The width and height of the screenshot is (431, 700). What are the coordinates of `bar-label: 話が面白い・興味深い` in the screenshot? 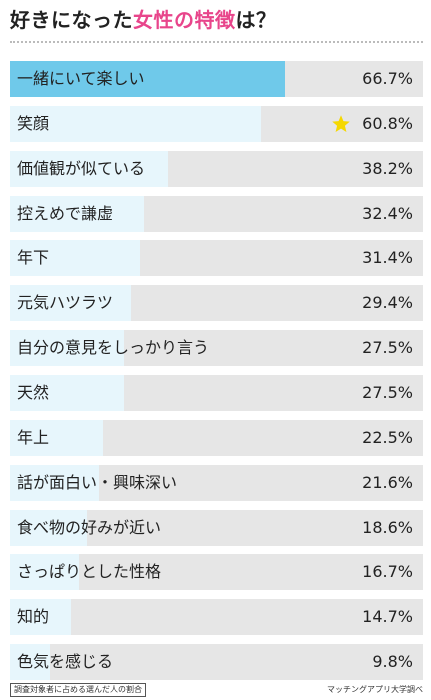 It's located at (97, 482).